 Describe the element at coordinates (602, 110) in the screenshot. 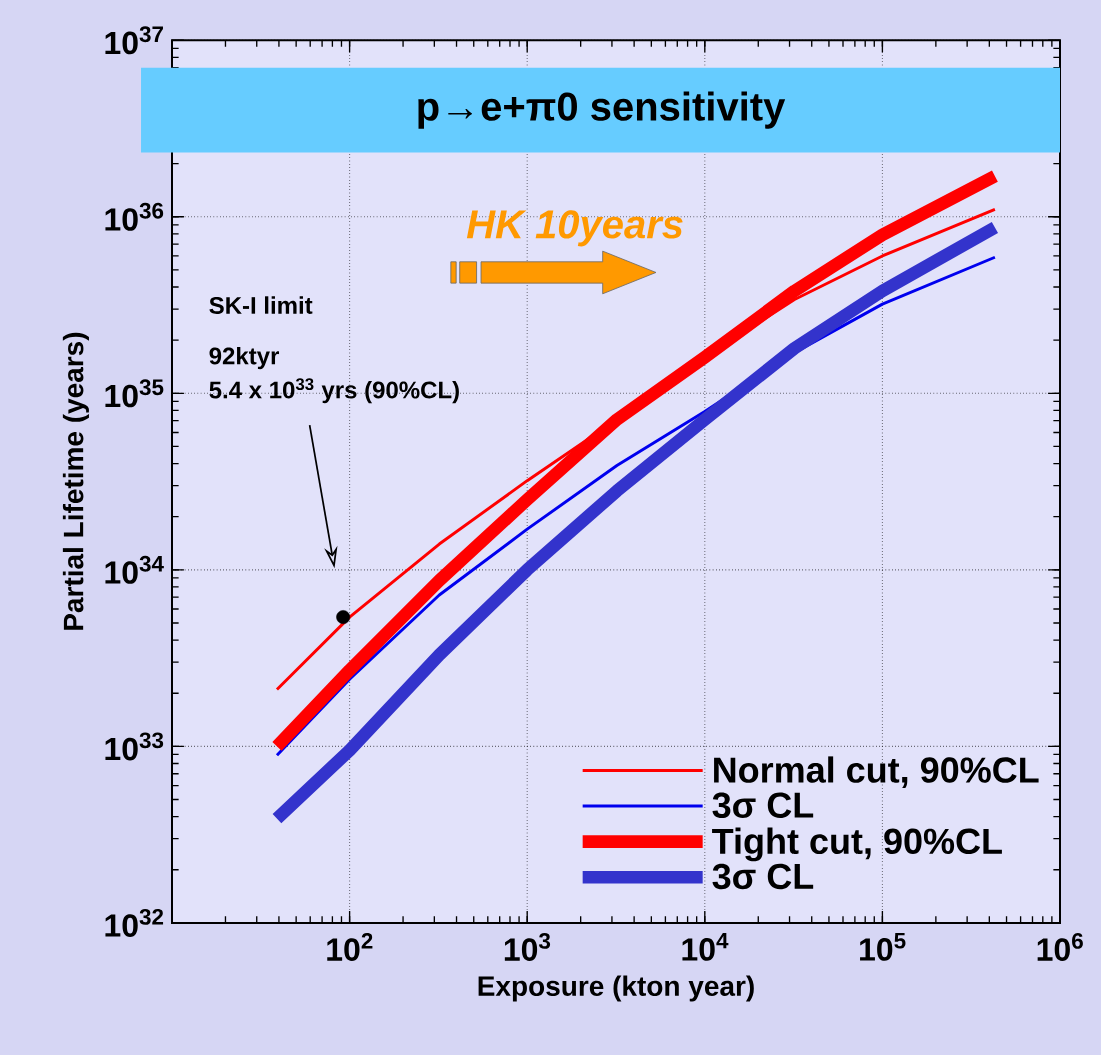

I see `text: p→e+π0 sensitivity` at that location.